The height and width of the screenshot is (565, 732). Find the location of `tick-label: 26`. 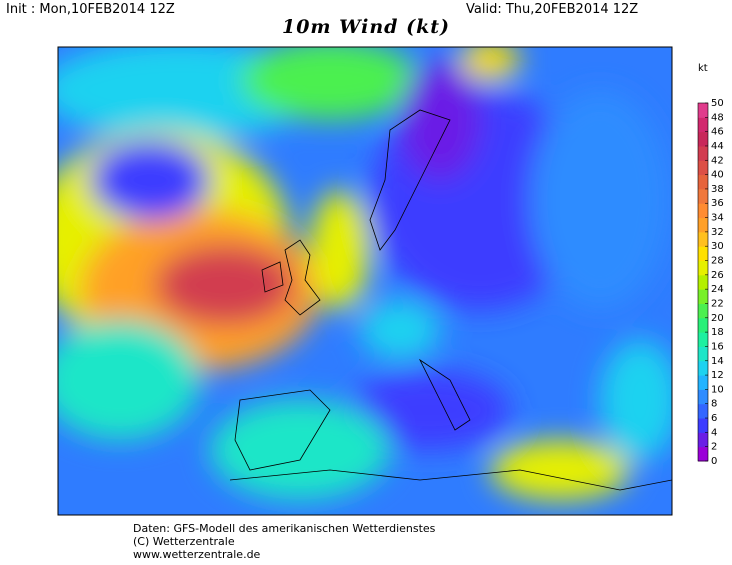

tick-label: 26 is located at coordinates (717, 275).